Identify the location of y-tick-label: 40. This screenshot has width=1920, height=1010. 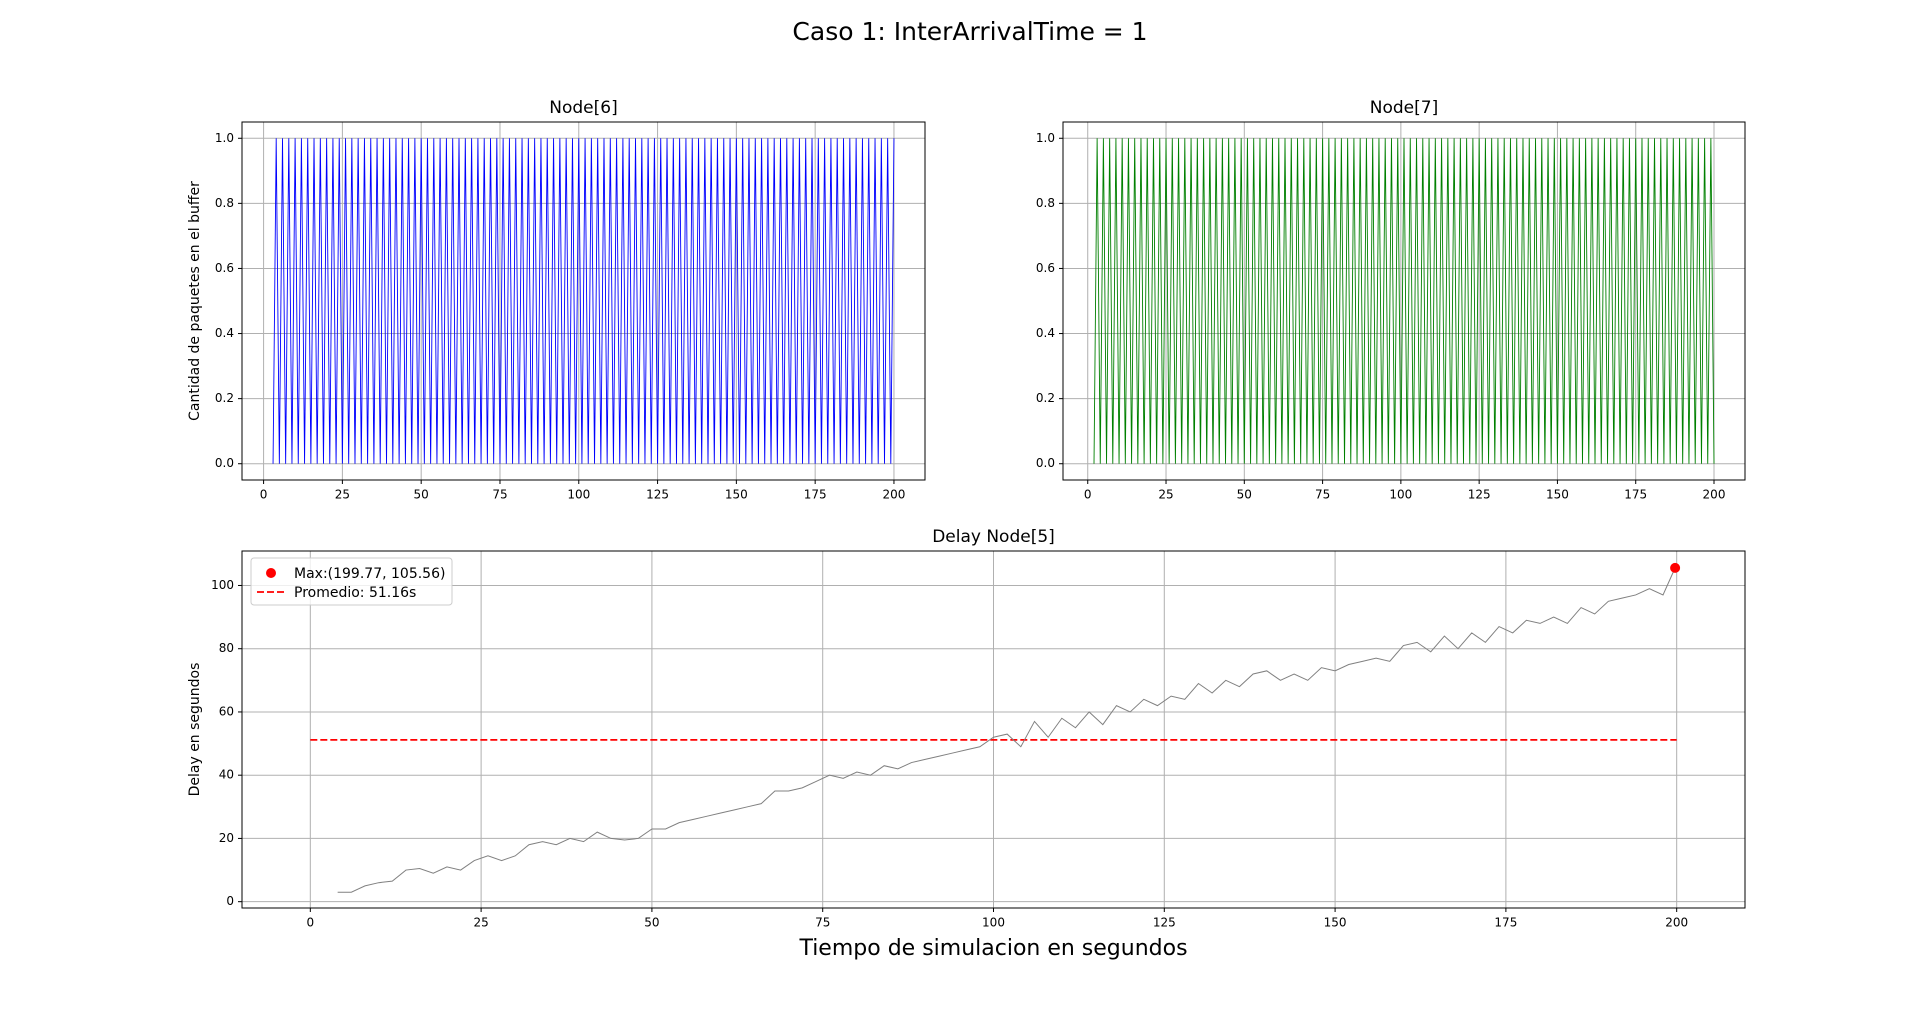
(226, 775).